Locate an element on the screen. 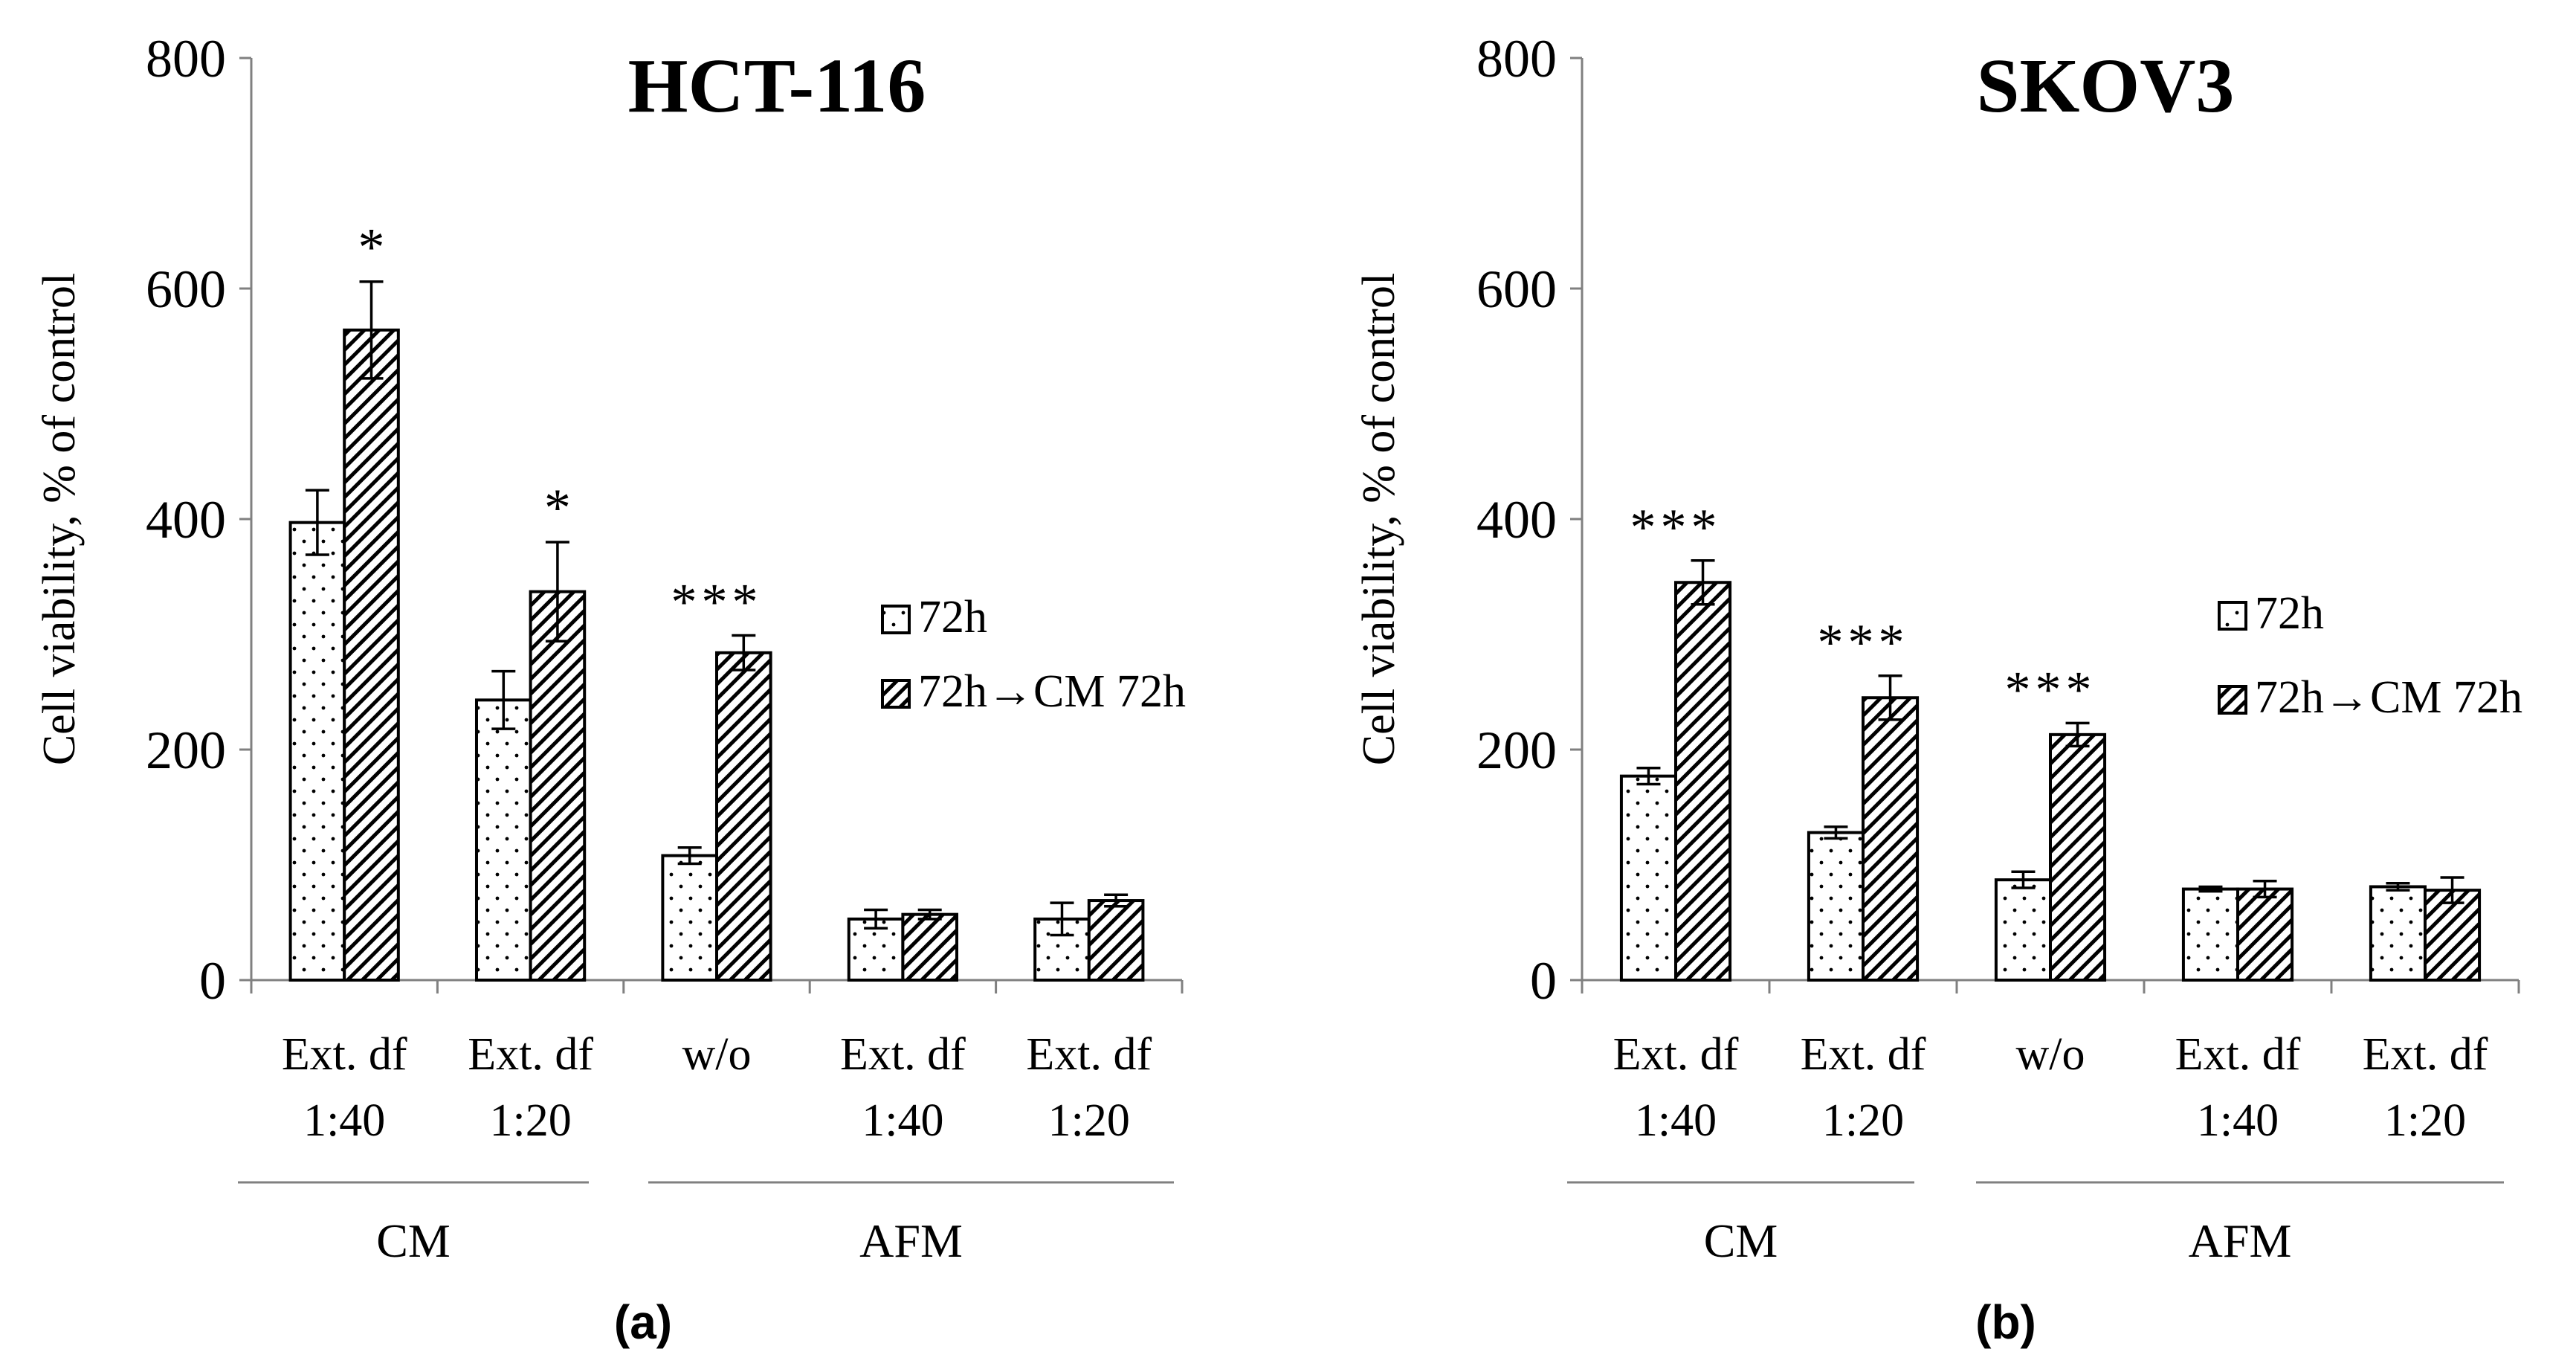 The image size is (2576, 1372). panel-label: (a) is located at coordinates (643, 1322).